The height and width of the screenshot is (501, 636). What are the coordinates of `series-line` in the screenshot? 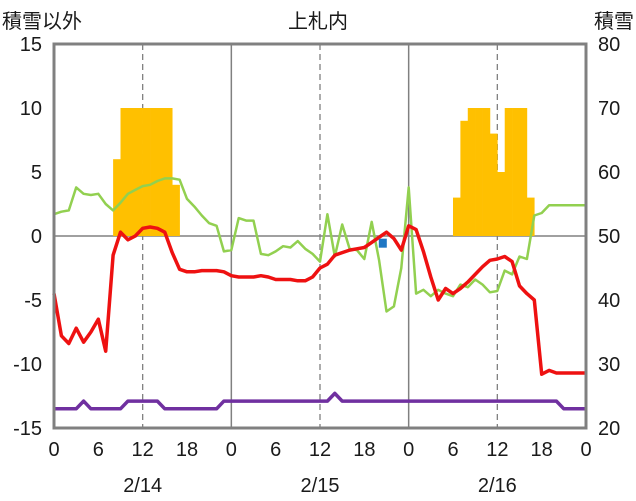 It's located at (320, 401).